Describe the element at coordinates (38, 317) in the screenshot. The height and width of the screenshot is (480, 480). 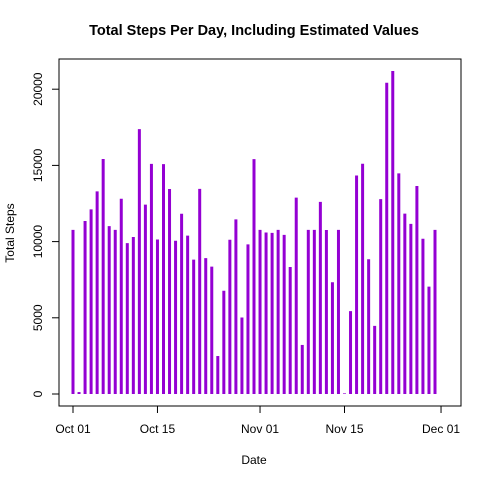
I see `y-tick-label: 5000` at that location.